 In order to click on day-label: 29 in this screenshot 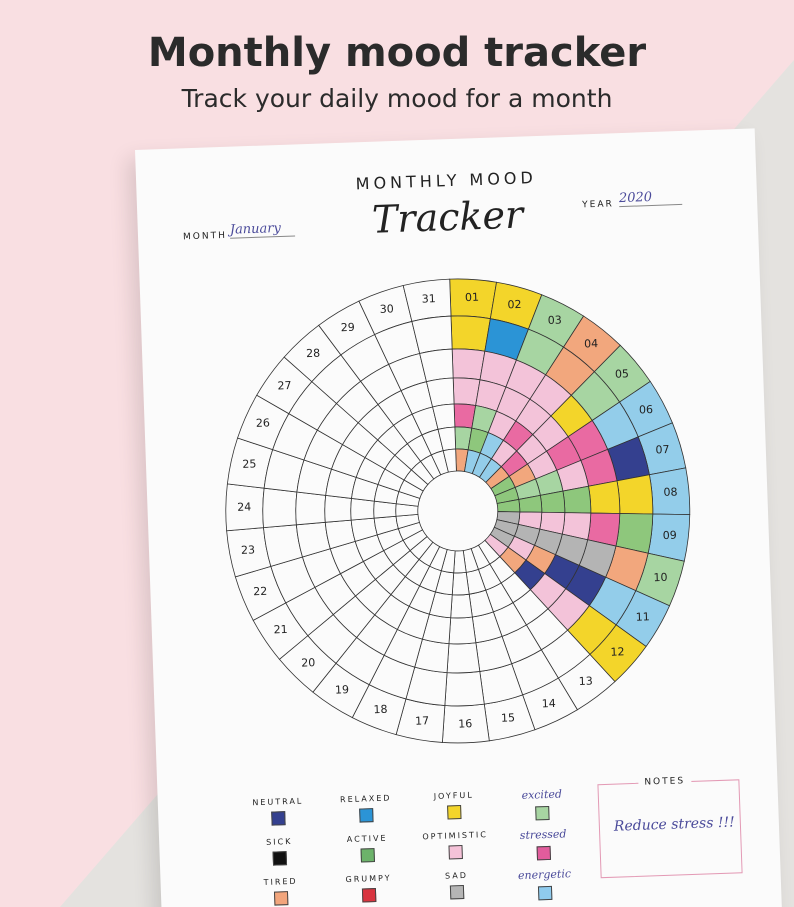, I will do `click(347, 327)`.